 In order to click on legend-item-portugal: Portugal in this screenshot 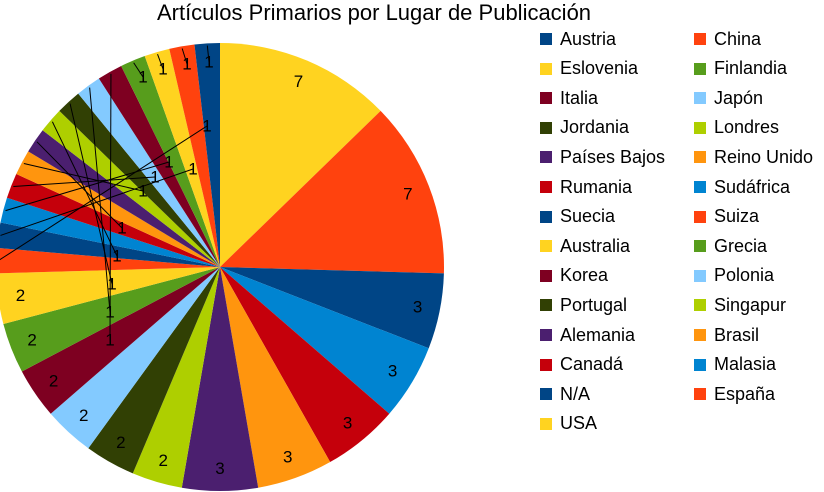, I will do `click(583, 305)`.